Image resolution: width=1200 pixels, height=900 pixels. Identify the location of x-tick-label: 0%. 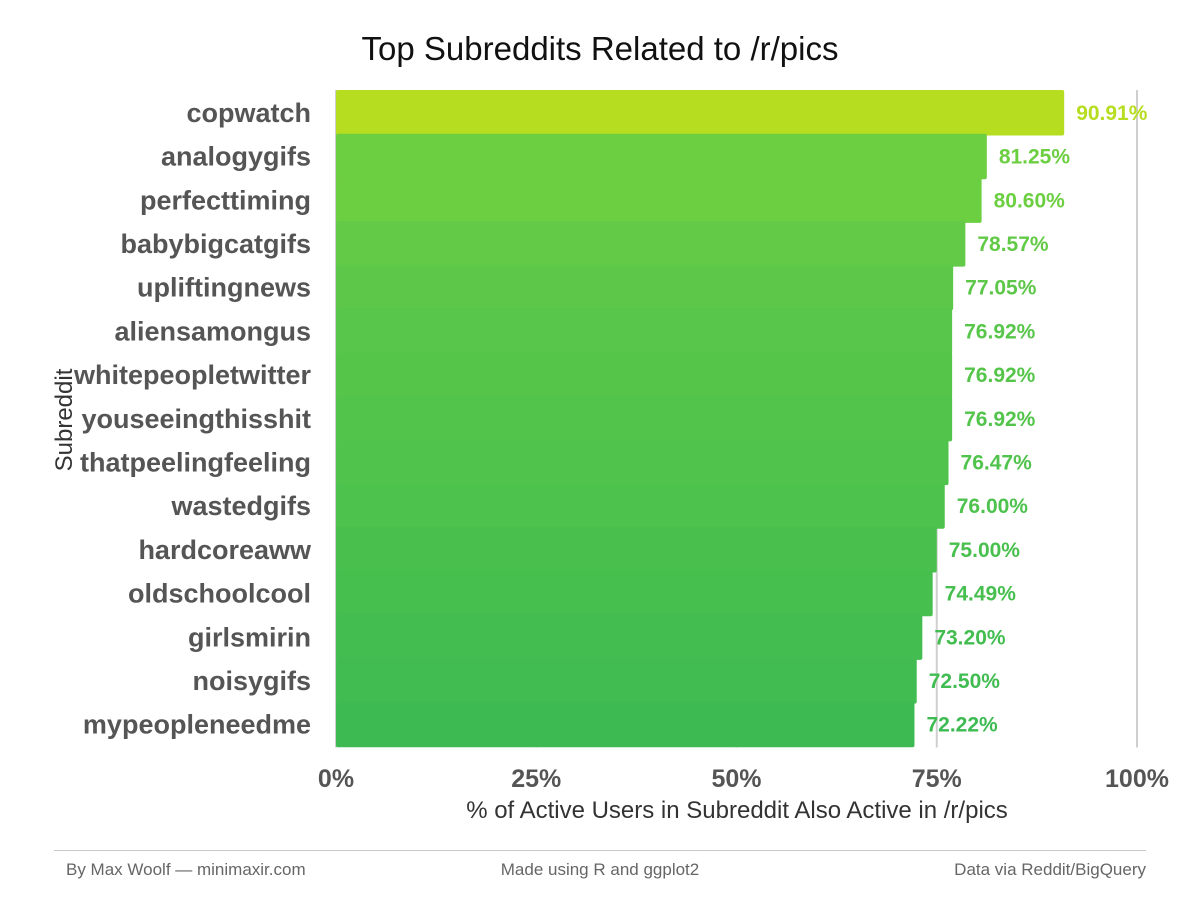
(336, 779).